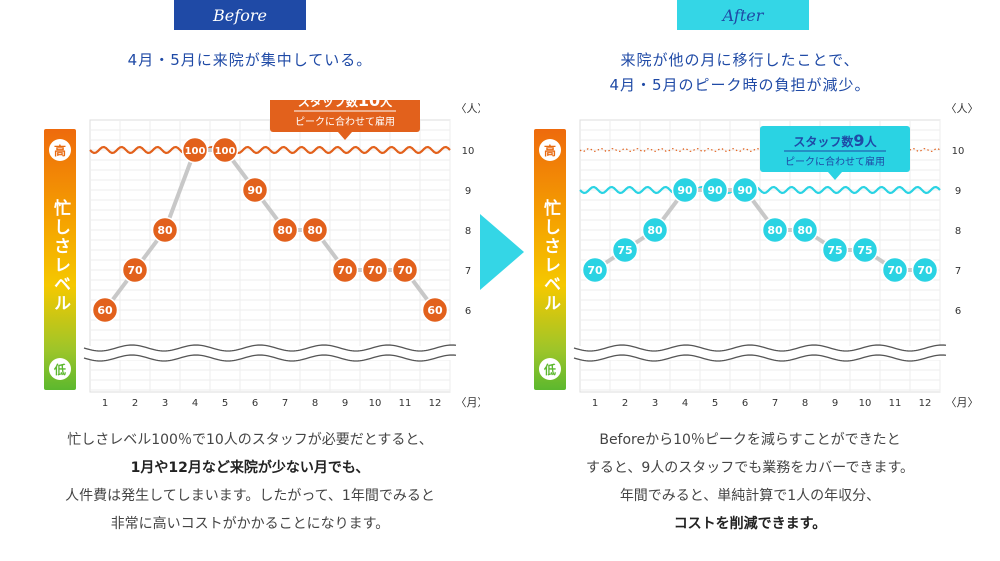 This screenshot has height=561, width=1000. What do you see at coordinates (60, 259) in the screenshot?
I see `busy-level-bar-before: 高 忙しさレベル 低` at bounding box center [60, 259].